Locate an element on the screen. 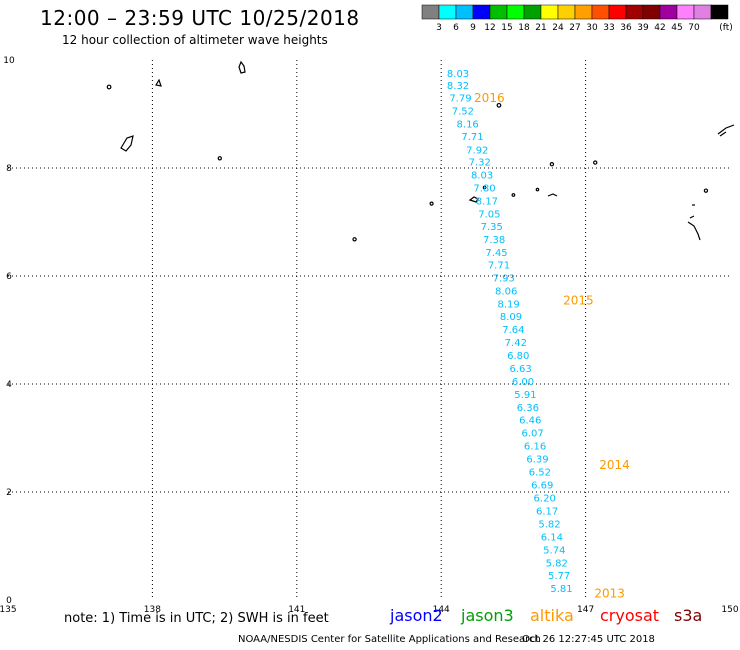  satellite-cryosat: cryosat is located at coordinates (630, 615).